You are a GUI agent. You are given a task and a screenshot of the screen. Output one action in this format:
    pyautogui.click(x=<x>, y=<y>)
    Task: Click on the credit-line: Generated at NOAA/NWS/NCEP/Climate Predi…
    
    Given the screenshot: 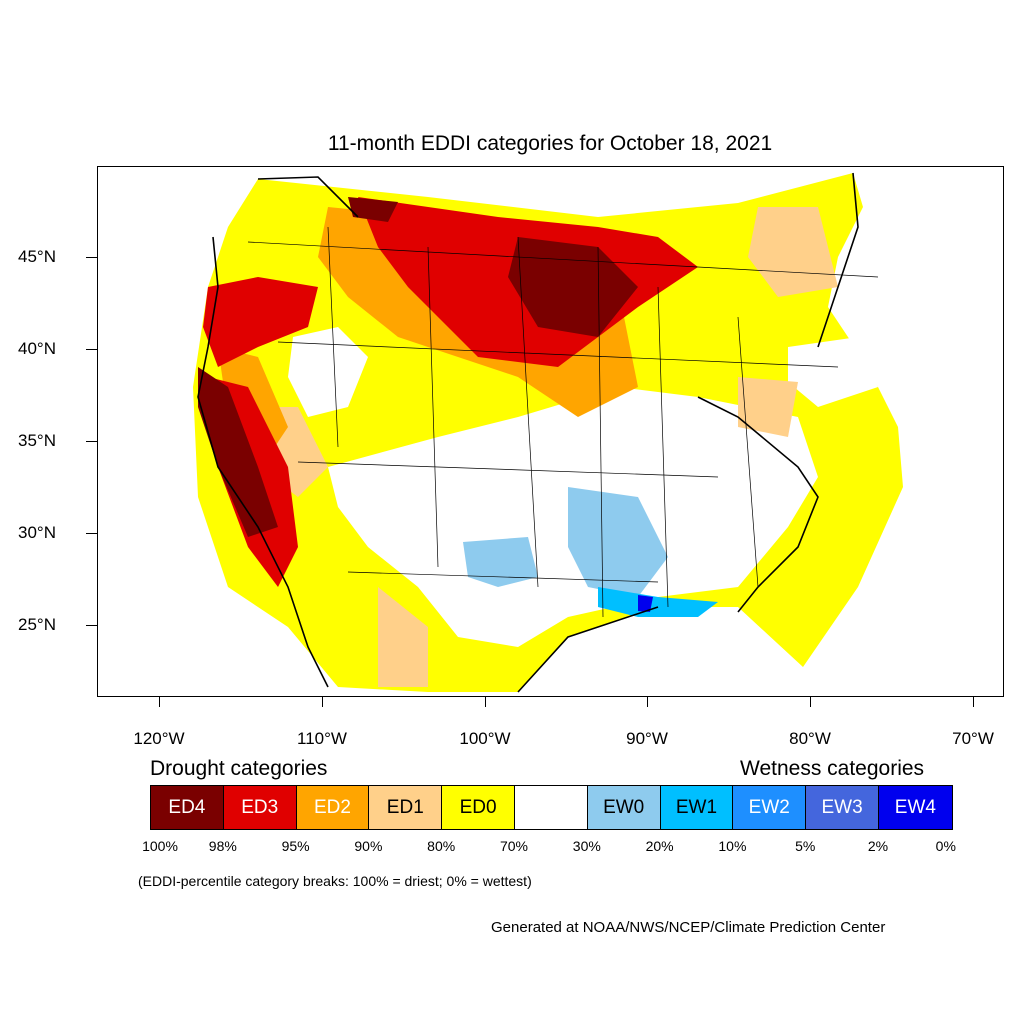 What is the action you would take?
    pyautogui.click(x=688, y=927)
    